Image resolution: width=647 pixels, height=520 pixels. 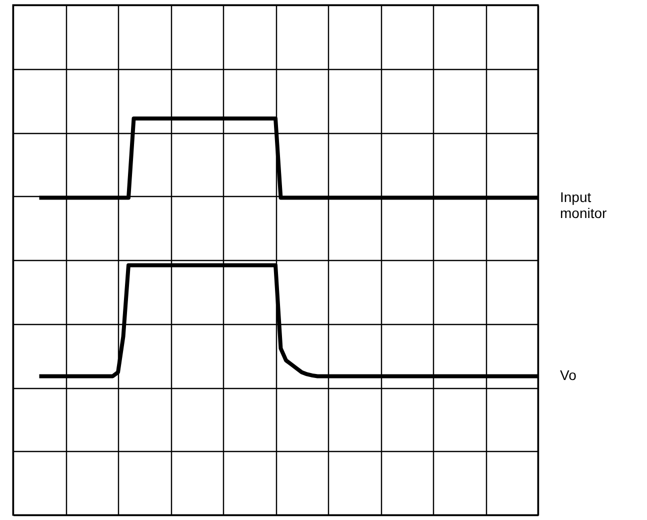 What do you see at coordinates (568, 375) in the screenshot?
I see `series-label: Vo` at bounding box center [568, 375].